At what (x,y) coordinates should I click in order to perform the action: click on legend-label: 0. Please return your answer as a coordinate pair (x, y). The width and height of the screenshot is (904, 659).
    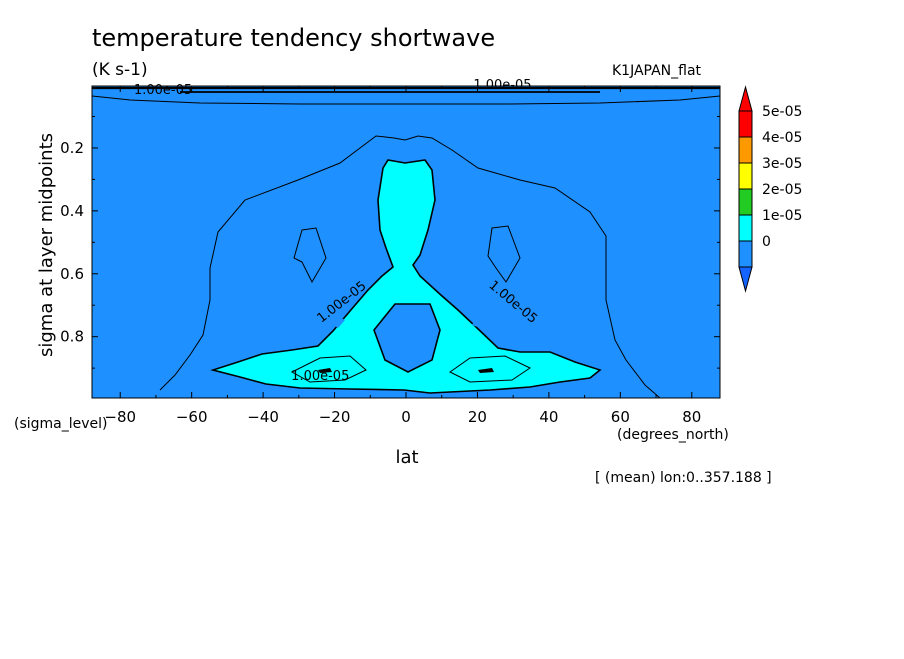
    Looking at the image, I should click on (766, 242).